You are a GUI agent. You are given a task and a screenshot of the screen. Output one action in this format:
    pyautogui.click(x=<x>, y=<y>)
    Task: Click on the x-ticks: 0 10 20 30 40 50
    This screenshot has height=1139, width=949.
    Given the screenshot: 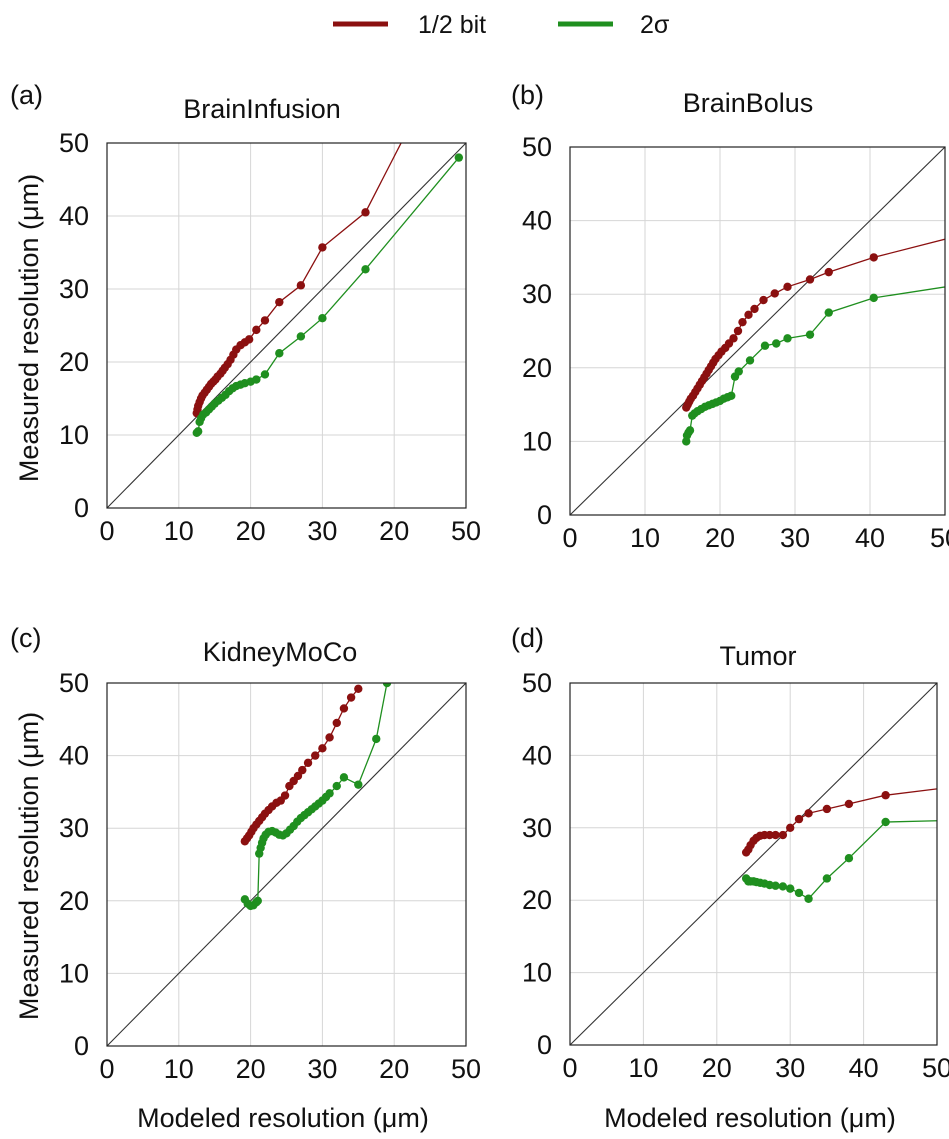 What is the action you would take?
    pyautogui.click(x=755, y=1068)
    